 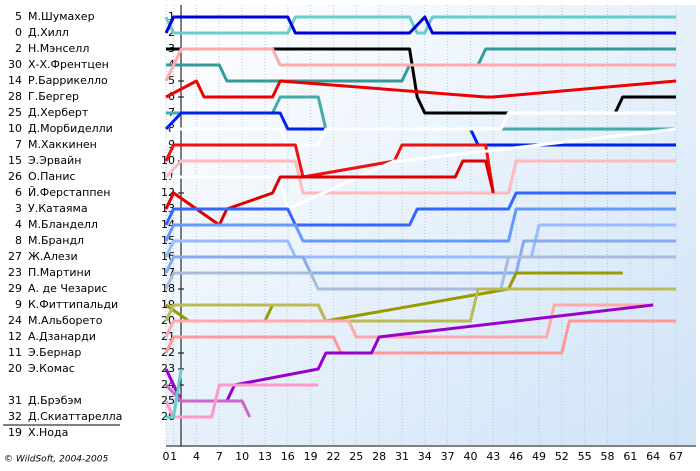 I want to click on driver-number: 12, so click(x=15, y=336).